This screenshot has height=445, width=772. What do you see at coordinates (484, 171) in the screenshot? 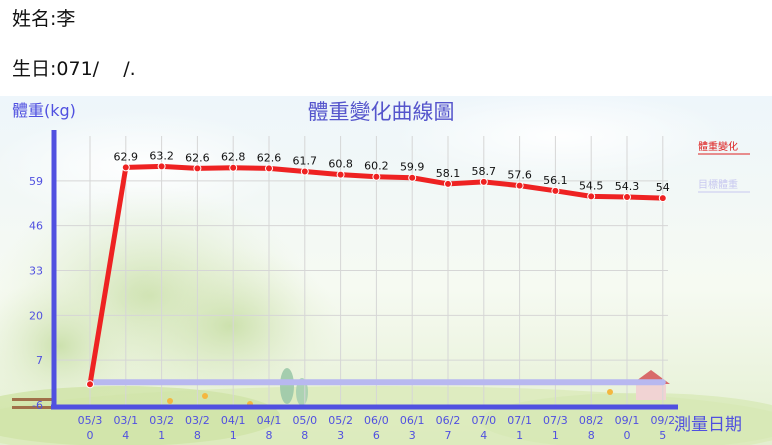
I see `weight-data-label: 58.7` at bounding box center [484, 171].